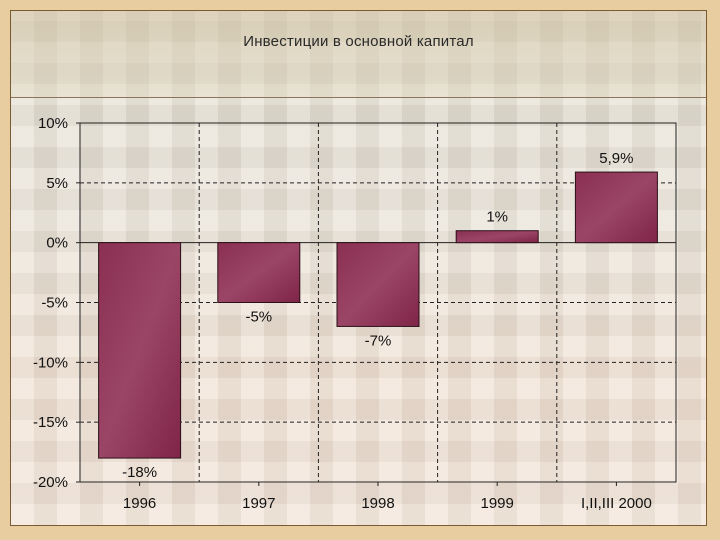 The height and width of the screenshot is (540, 720). What do you see at coordinates (50, 362) in the screenshot?
I see `y-tick-label: -10%` at bounding box center [50, 362].